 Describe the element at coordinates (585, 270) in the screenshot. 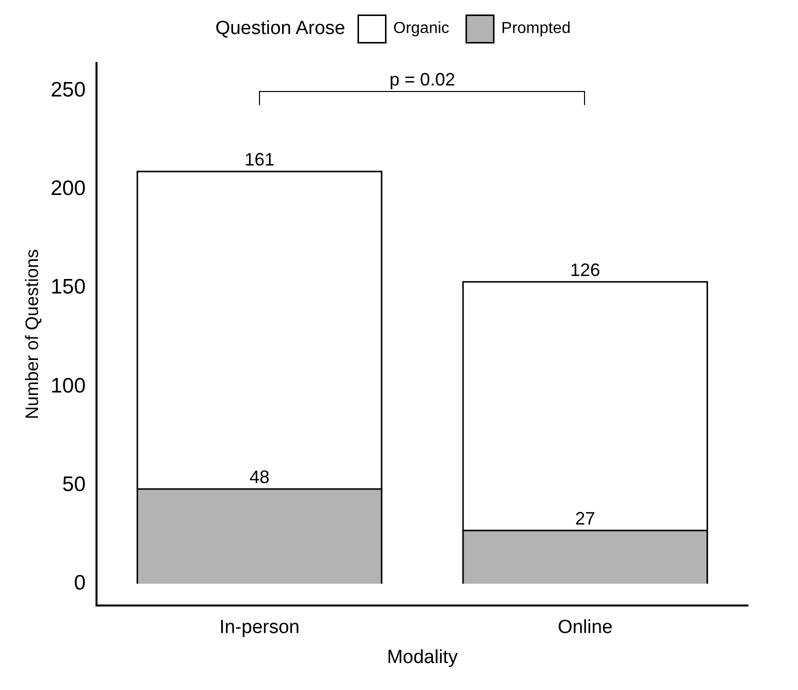

I see `data-label: 126` at that location.